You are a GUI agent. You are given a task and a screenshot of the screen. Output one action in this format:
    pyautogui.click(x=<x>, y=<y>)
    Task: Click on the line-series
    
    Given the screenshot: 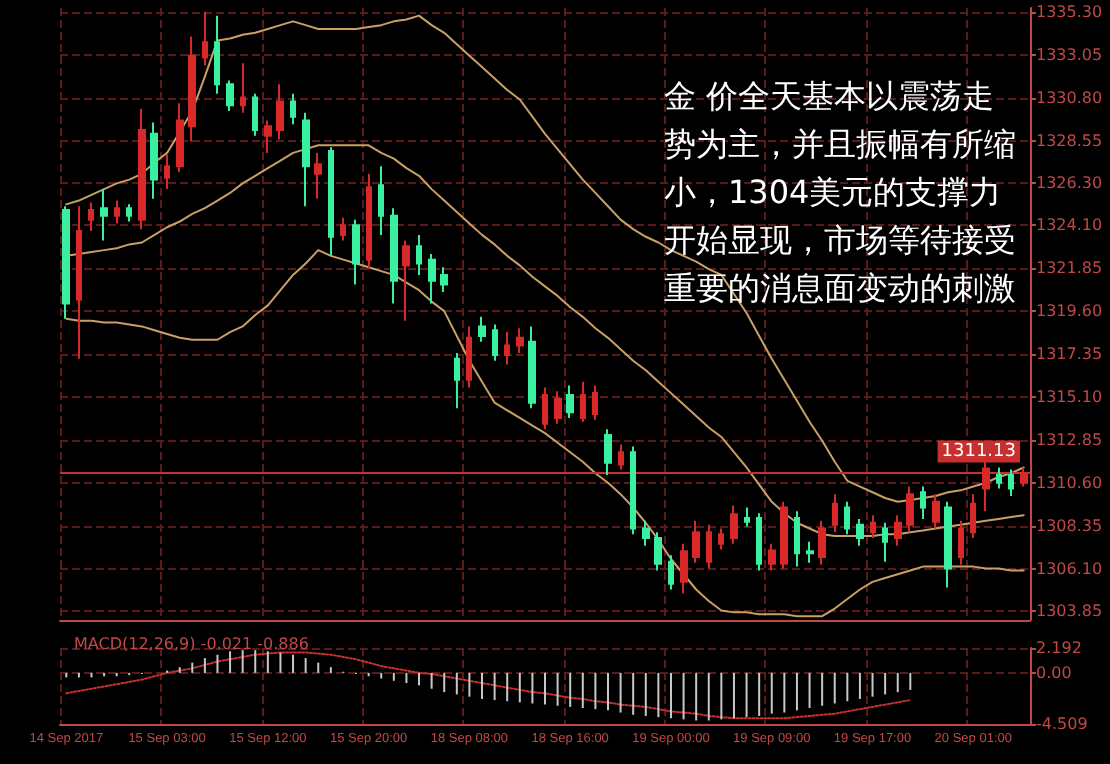 What is the action you would take?
    pyautogui.click(x=488, y=685)
    